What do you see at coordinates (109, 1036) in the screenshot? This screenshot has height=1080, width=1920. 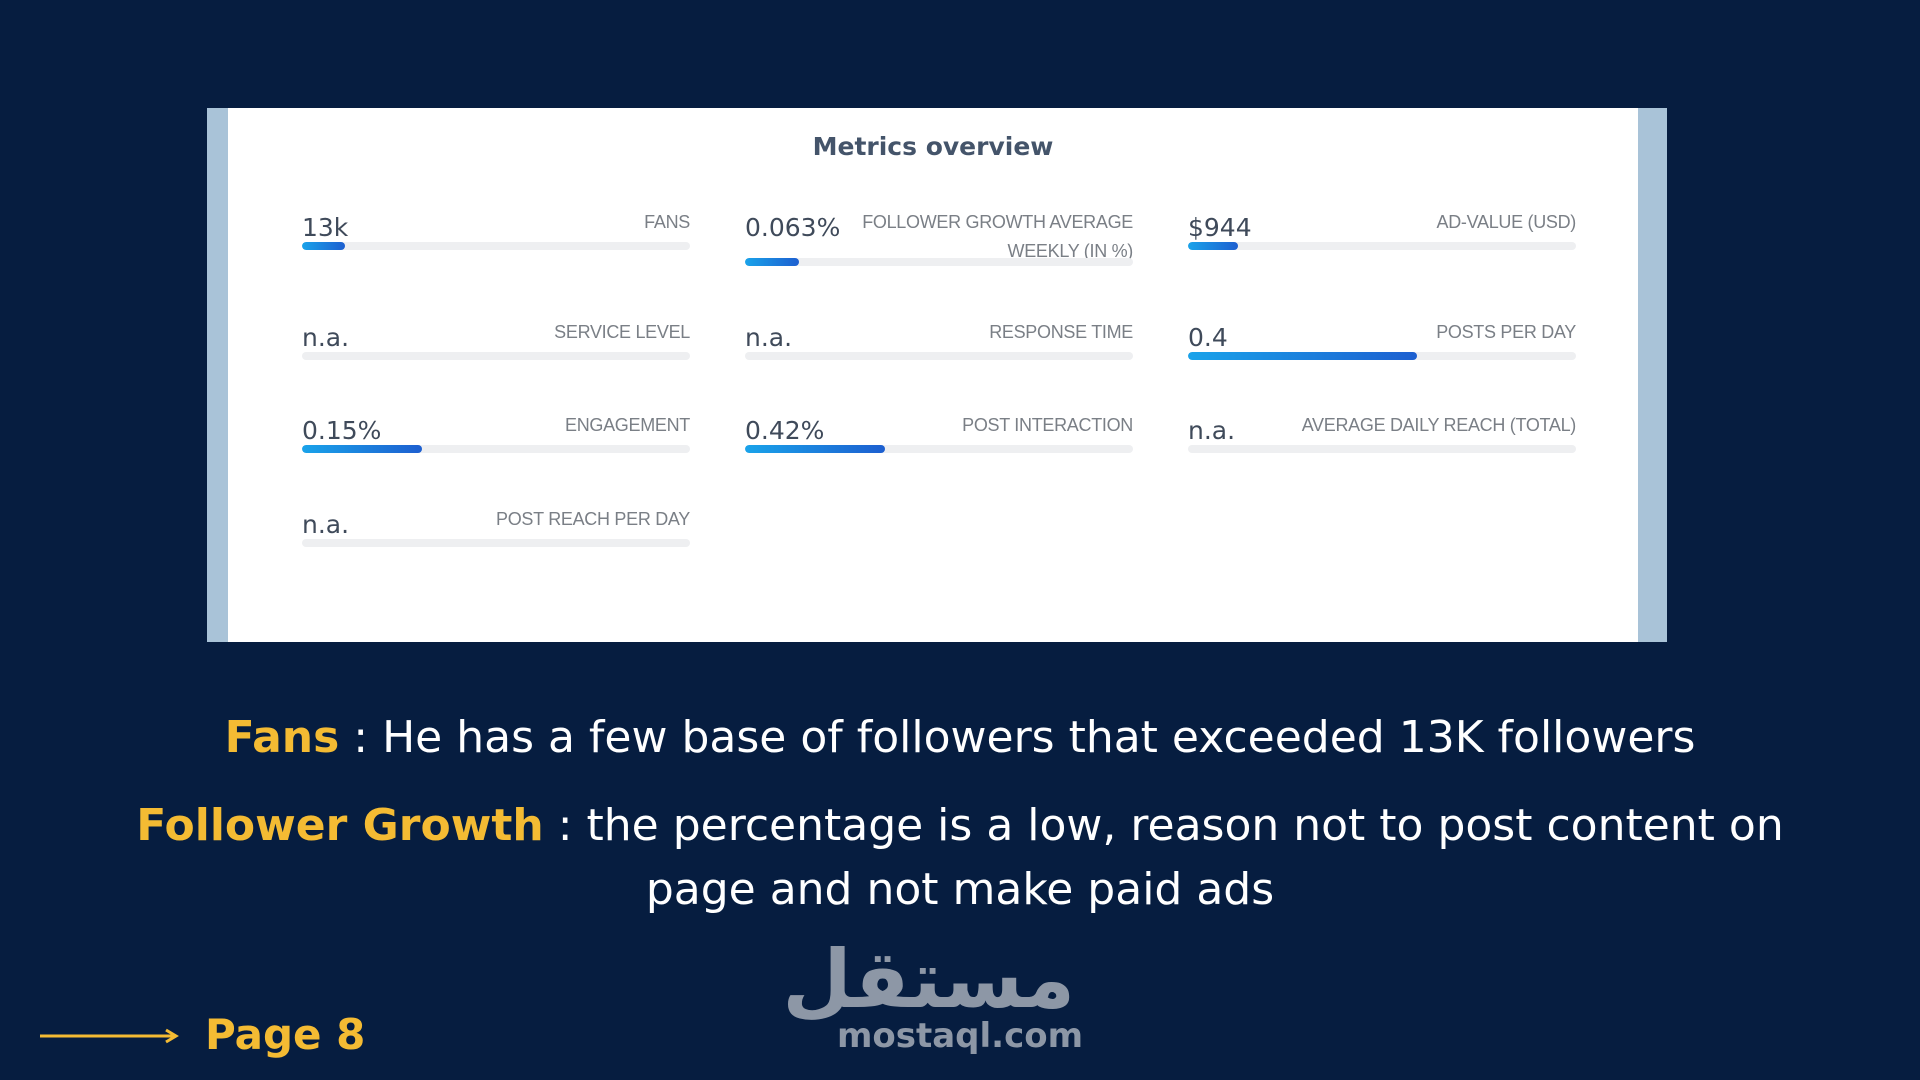 I see `arrow-right-icon` at bounding box center [109, 1036].